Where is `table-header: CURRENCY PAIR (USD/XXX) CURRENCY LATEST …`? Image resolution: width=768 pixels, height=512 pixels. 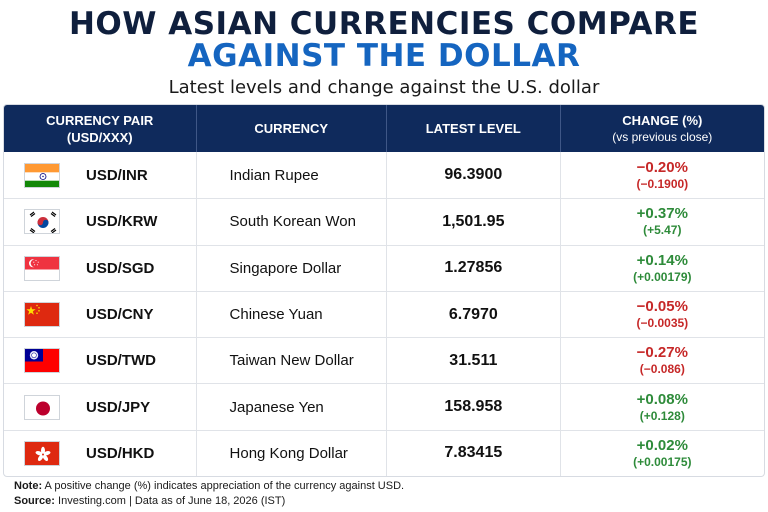 table-header: CURRENCY PAIR (USD/XXX) CURRENCY LATEST … is located at coordinates (384, 128).